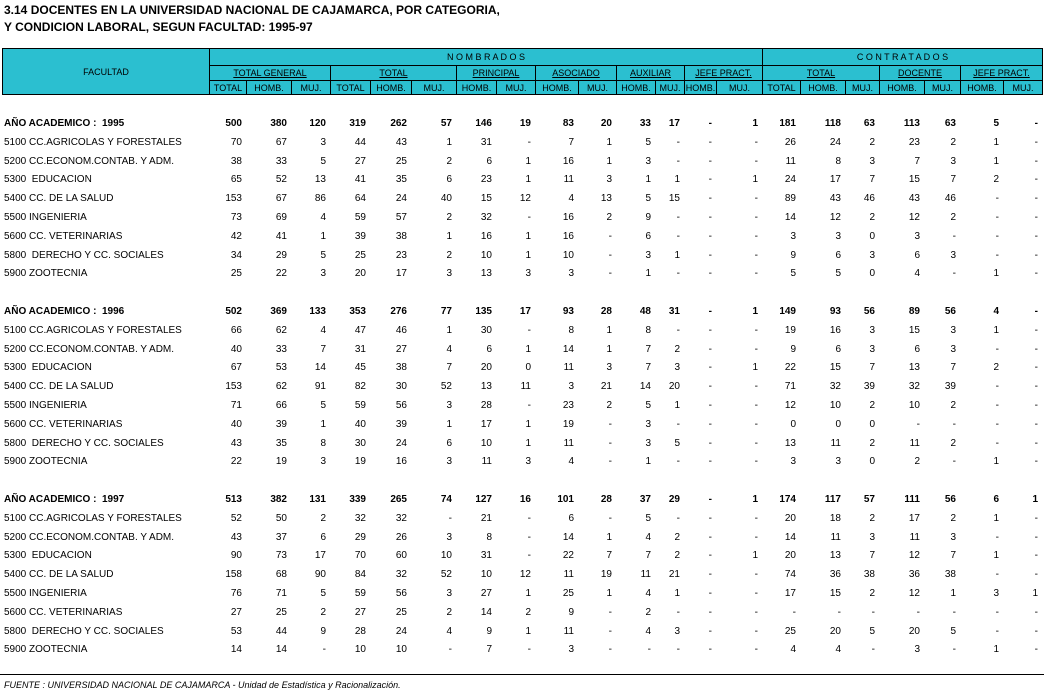 This screenshot has width=1044, height=693. Describe the element at coordinates (790, 367) in the screenshot. I see `table-row-cell: 22` at that location.